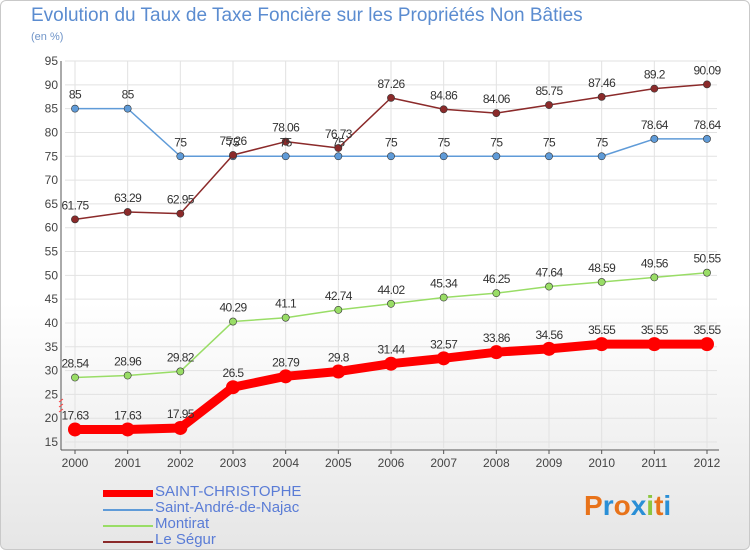  Describe the element at coordinates (391, 350) in the screenshot. I see `data-label: 31.44` at that location.